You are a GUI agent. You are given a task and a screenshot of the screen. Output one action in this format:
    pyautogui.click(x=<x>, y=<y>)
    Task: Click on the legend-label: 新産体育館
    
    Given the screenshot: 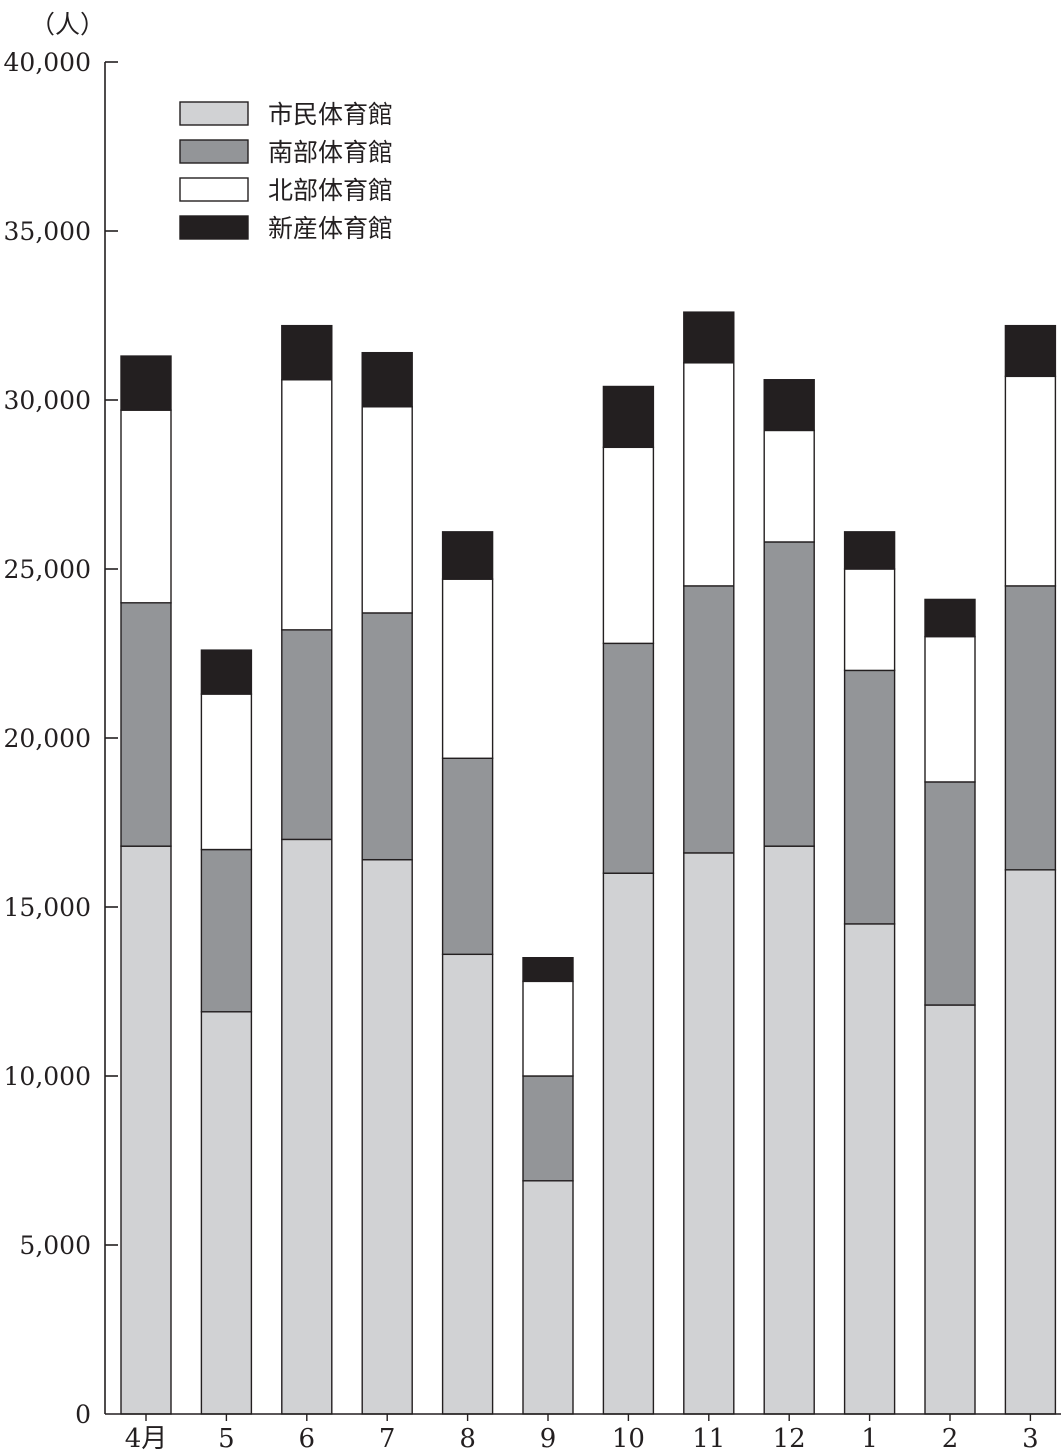 What is the action you would take?
    pyautogui.click(x=330, y=228)
    